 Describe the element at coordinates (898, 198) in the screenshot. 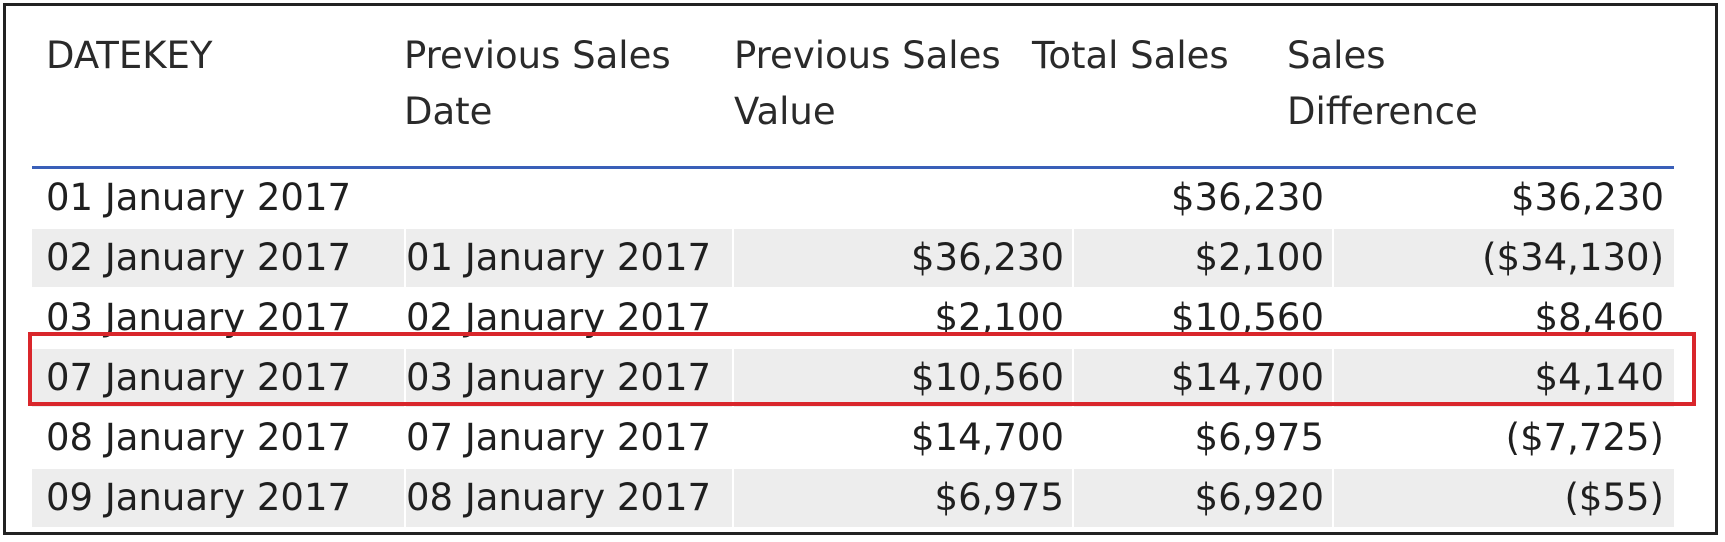

I see `cell-previous-sales-value` at that location.